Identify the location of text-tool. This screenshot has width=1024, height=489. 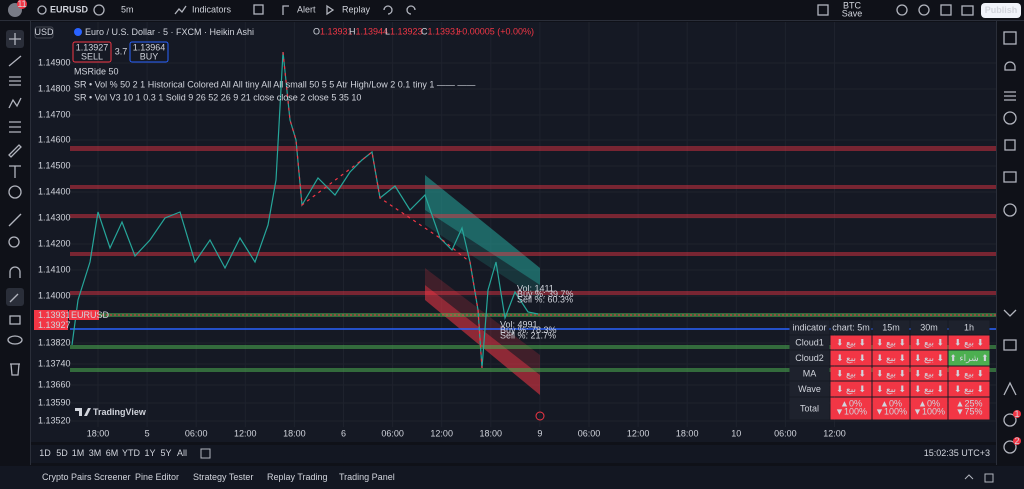
(15, 171).